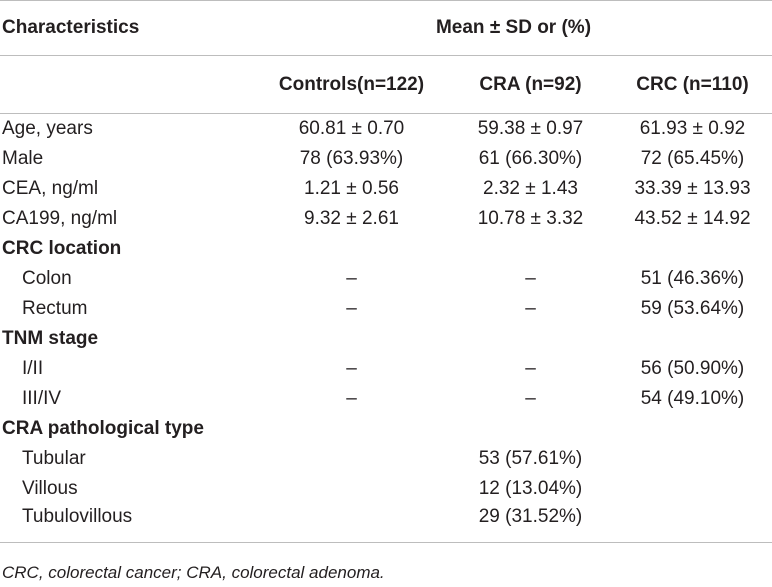 The width and height of the screenshot is (772, 587). I want to click on cell-crc: 51 (46.36%), so click(692, 278).